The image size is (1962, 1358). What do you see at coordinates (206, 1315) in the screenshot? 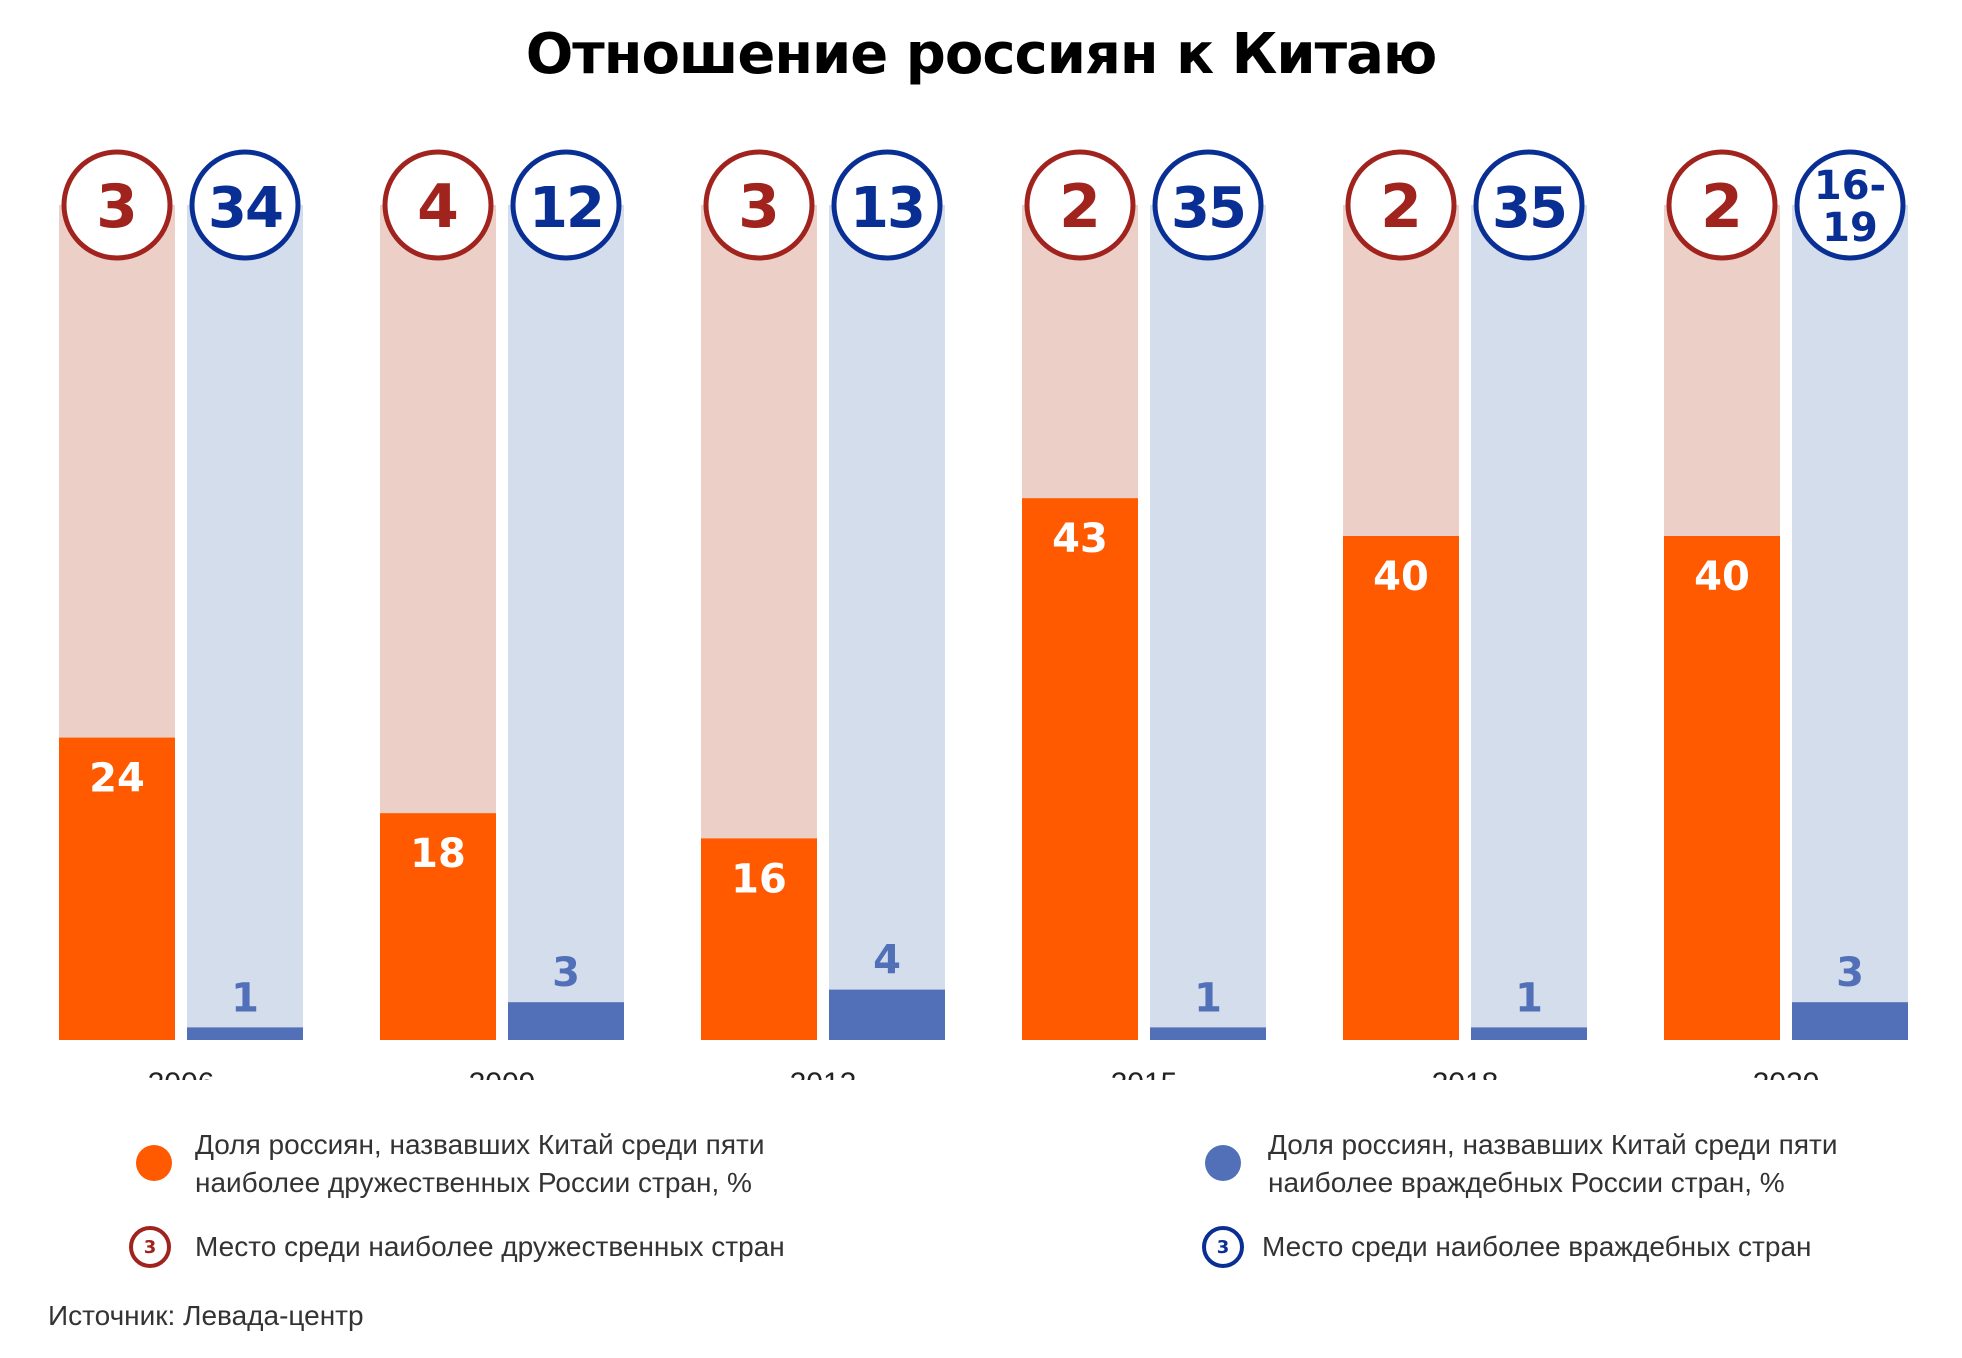
I see `source-note: Источник: Левада-центр` at bounding box center [206, 1315].